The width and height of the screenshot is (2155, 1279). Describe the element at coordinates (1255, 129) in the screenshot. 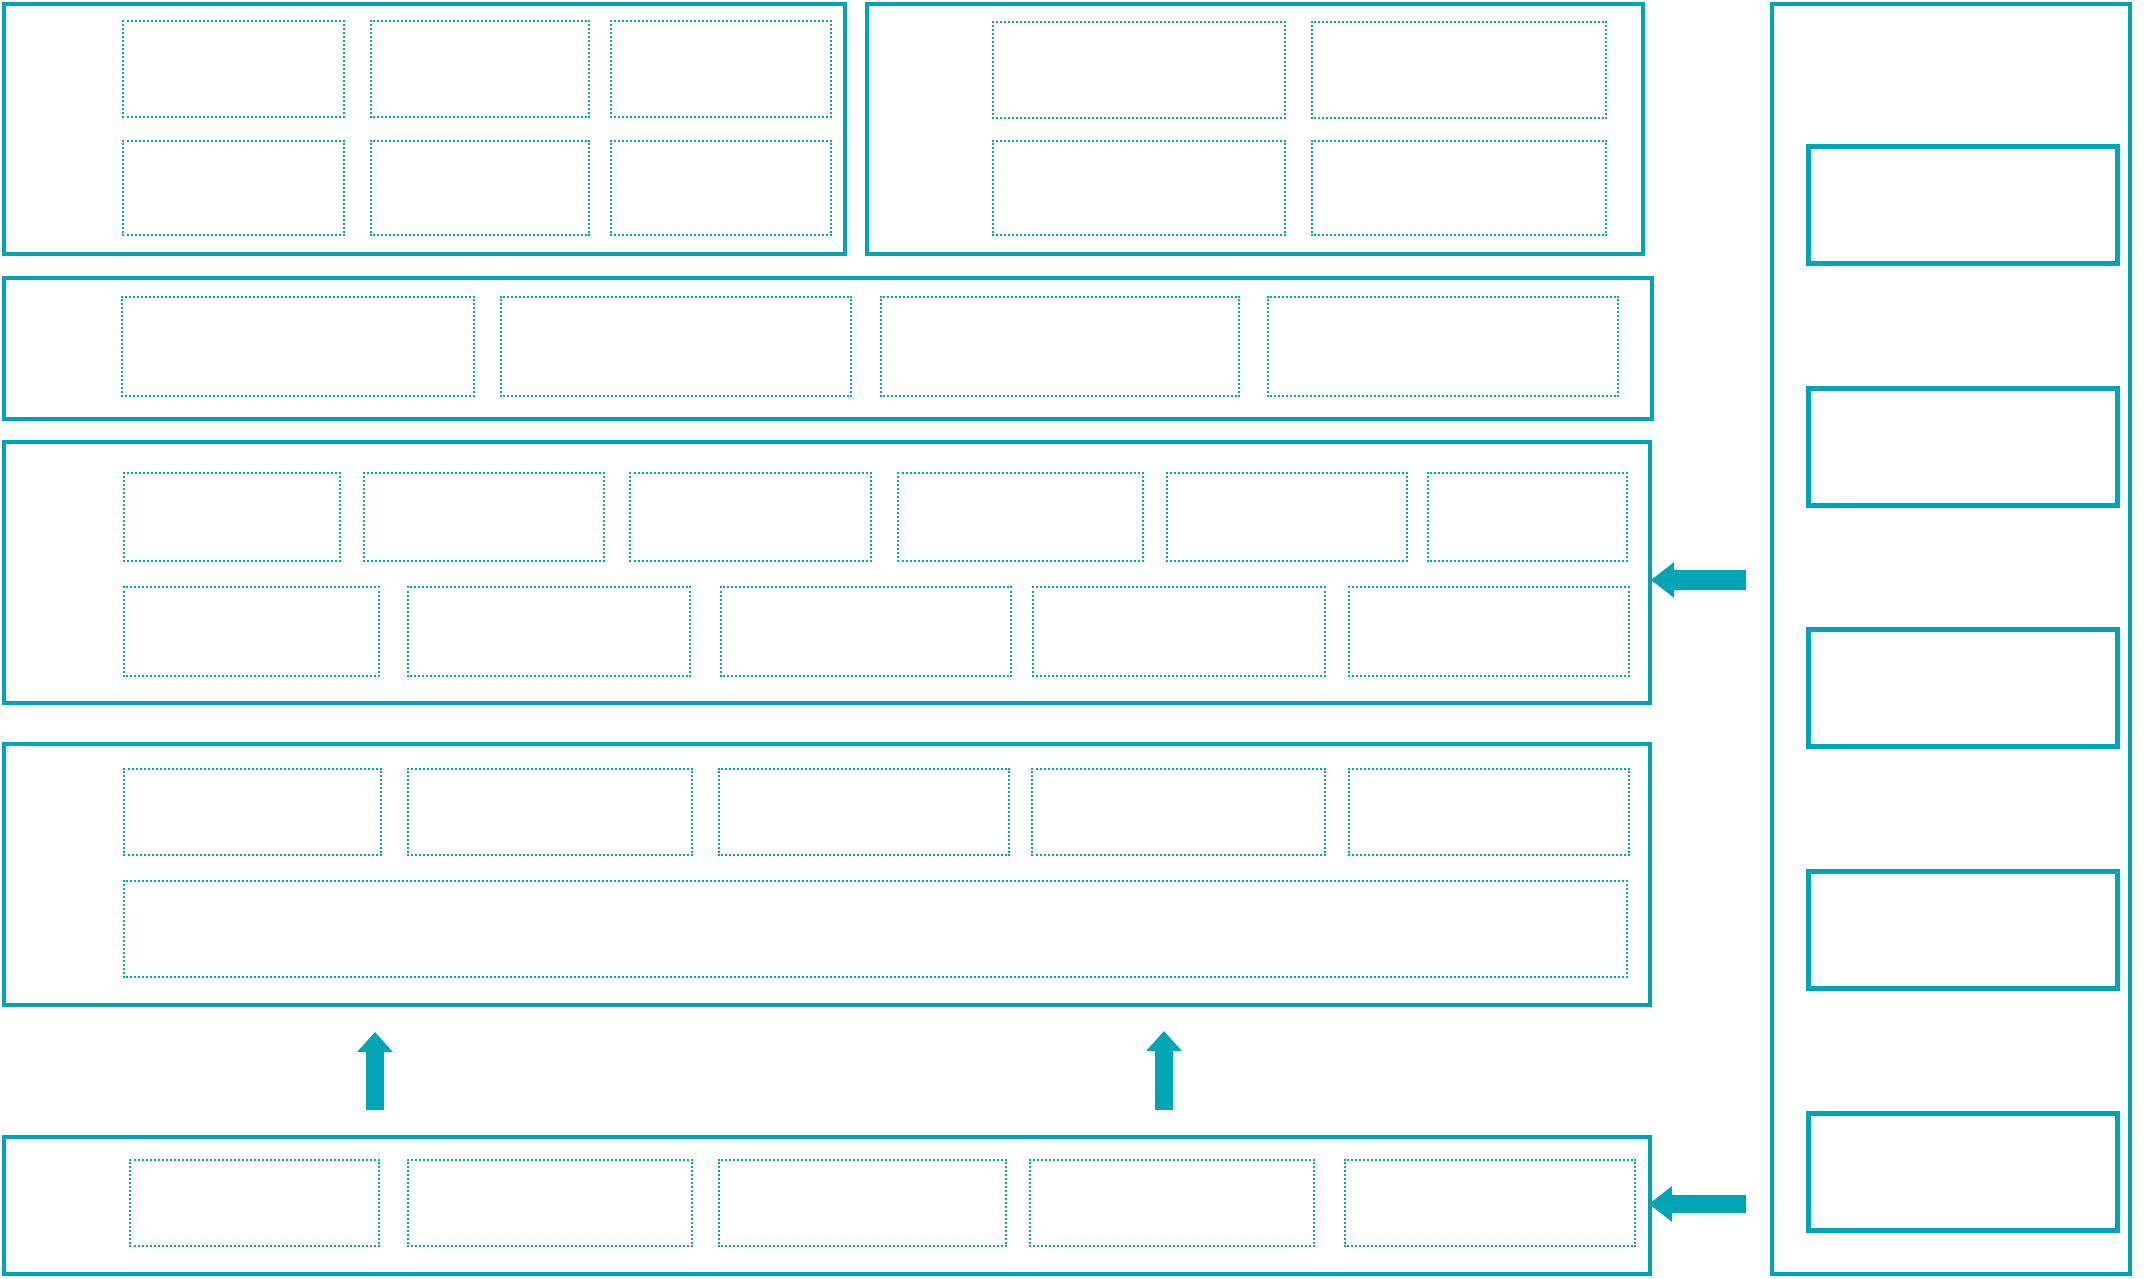

I see `top-right-group` at that location.